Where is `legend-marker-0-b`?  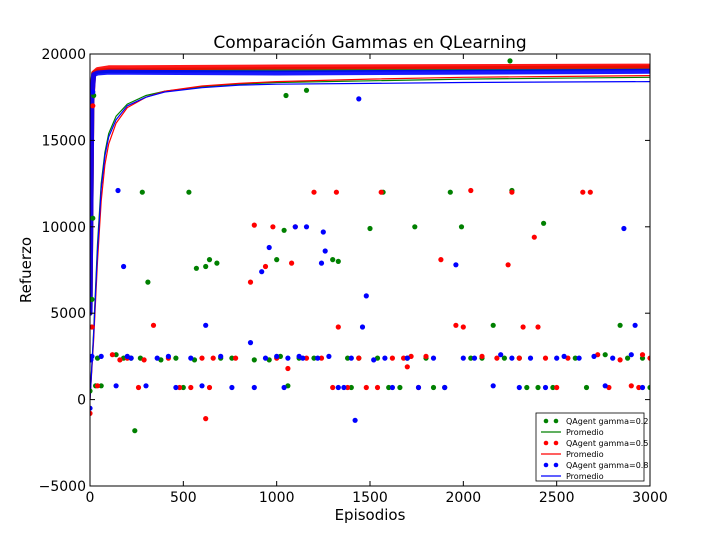
legend-marker-0-b is located at coordinates (556, 421).